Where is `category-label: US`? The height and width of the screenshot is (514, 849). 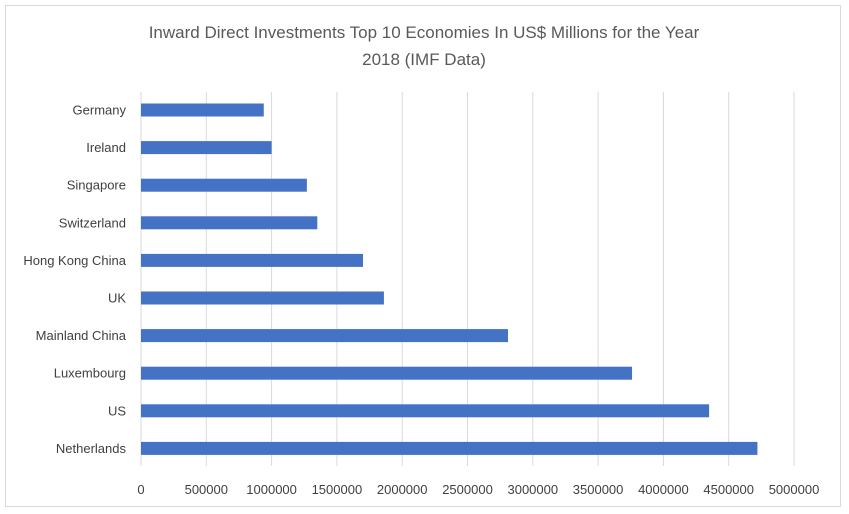
category-label: US is located at coordinates (117, 410).